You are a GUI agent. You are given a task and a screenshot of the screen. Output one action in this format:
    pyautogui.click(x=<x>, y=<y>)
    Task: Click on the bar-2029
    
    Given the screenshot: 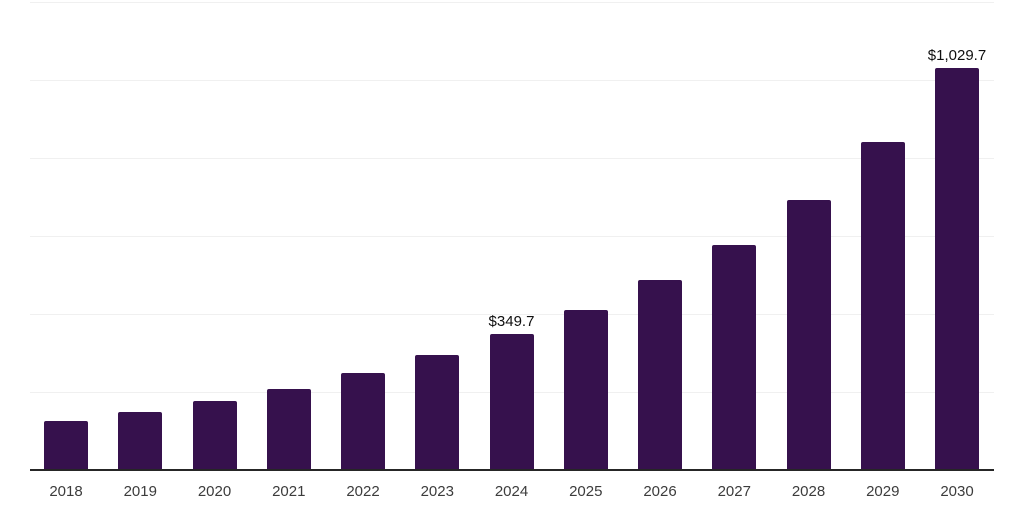 What is the action you would take?
    pyautogui.click(x=882, y=305)
    